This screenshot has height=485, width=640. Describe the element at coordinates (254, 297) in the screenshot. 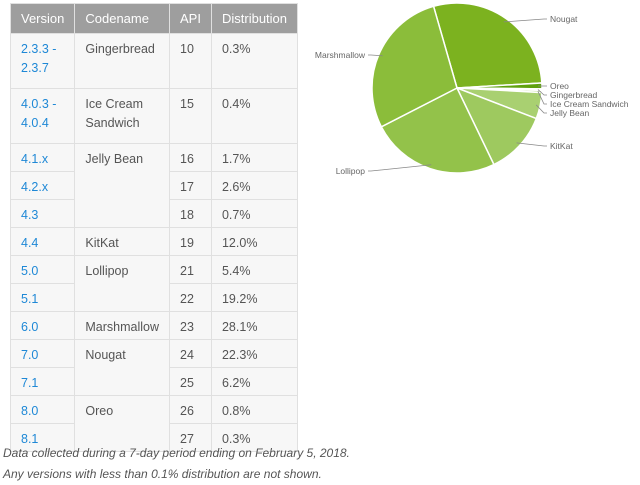

I see `distribution-value: 19.2%` at that location.